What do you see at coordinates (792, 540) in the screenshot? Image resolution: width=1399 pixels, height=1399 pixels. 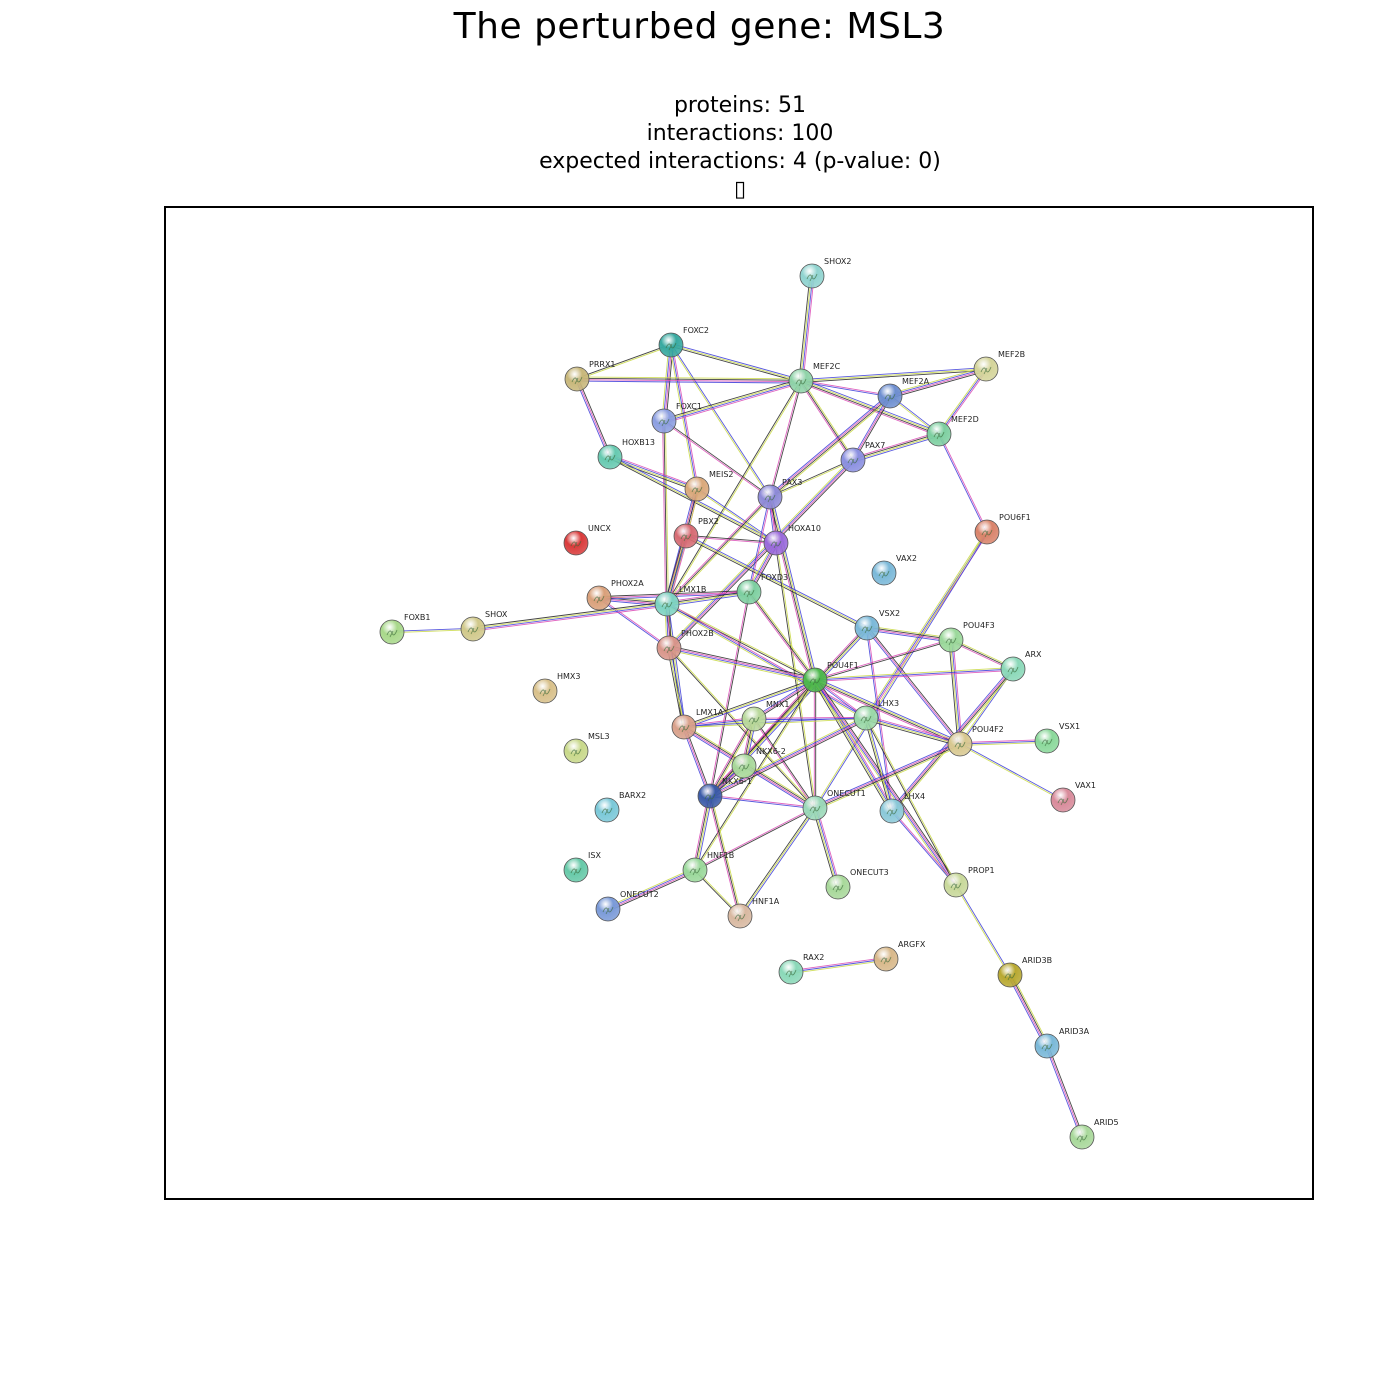 I see `node-hoxa10: HOXA10` at bounding box center [792, 540].